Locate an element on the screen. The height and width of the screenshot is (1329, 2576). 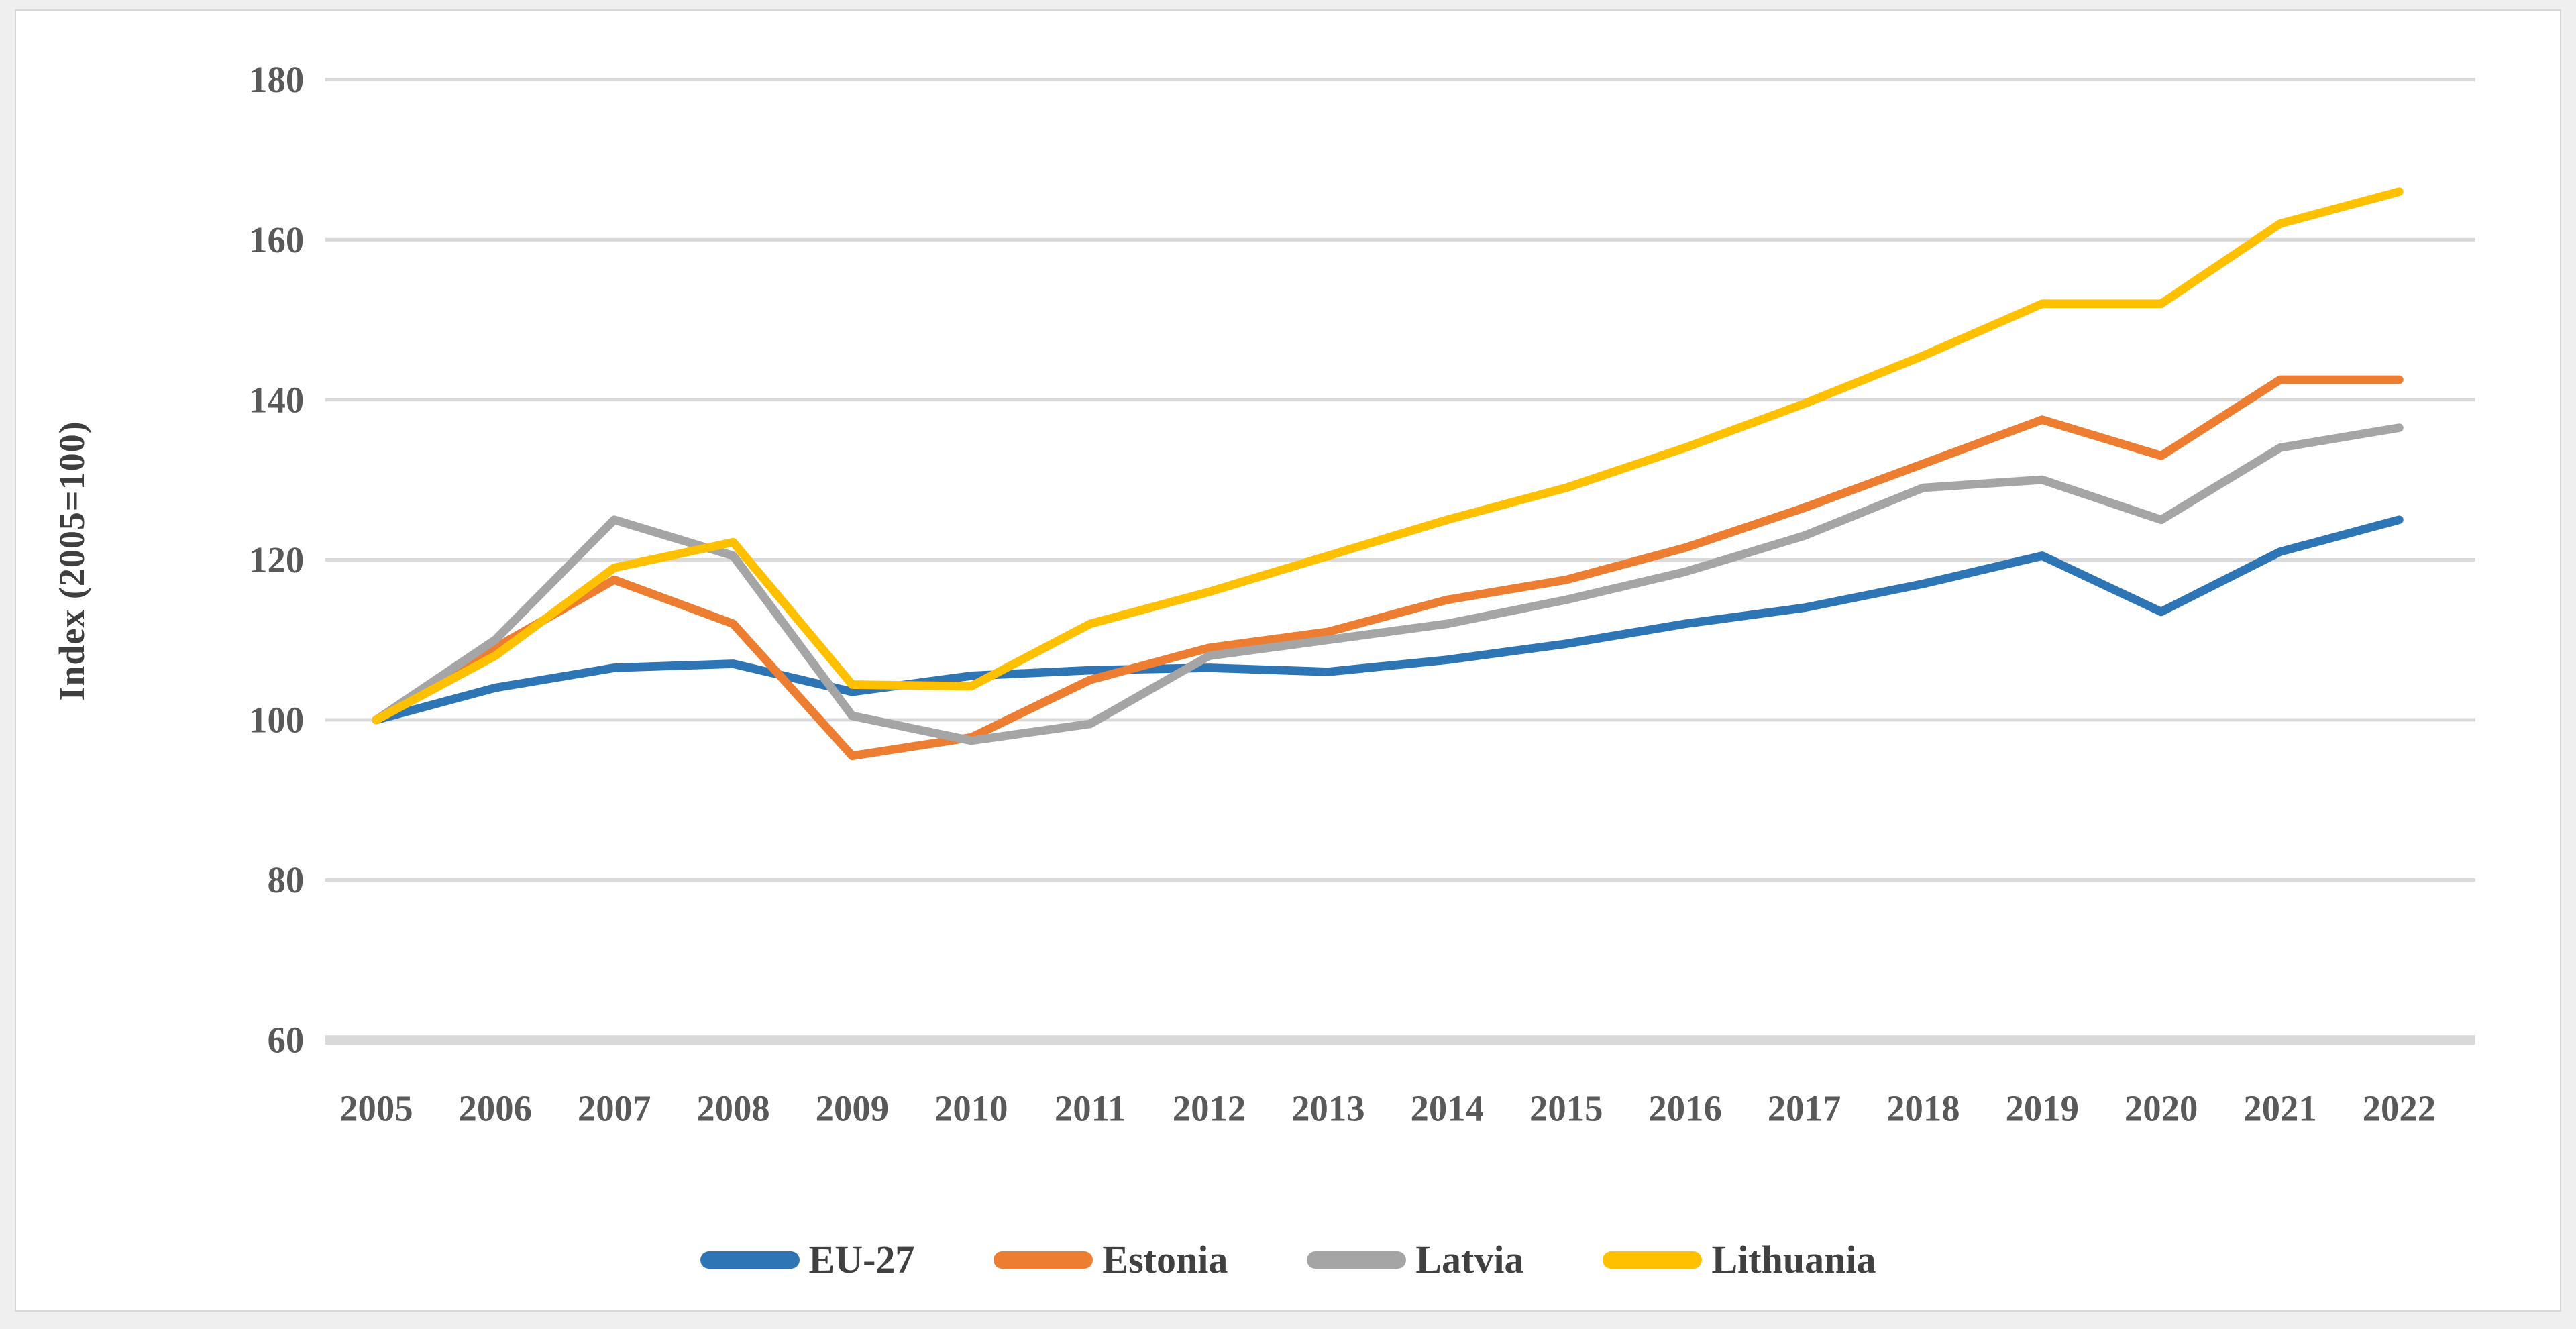
x-tick-label: 2016 is located at coordinates (1685, 1107).